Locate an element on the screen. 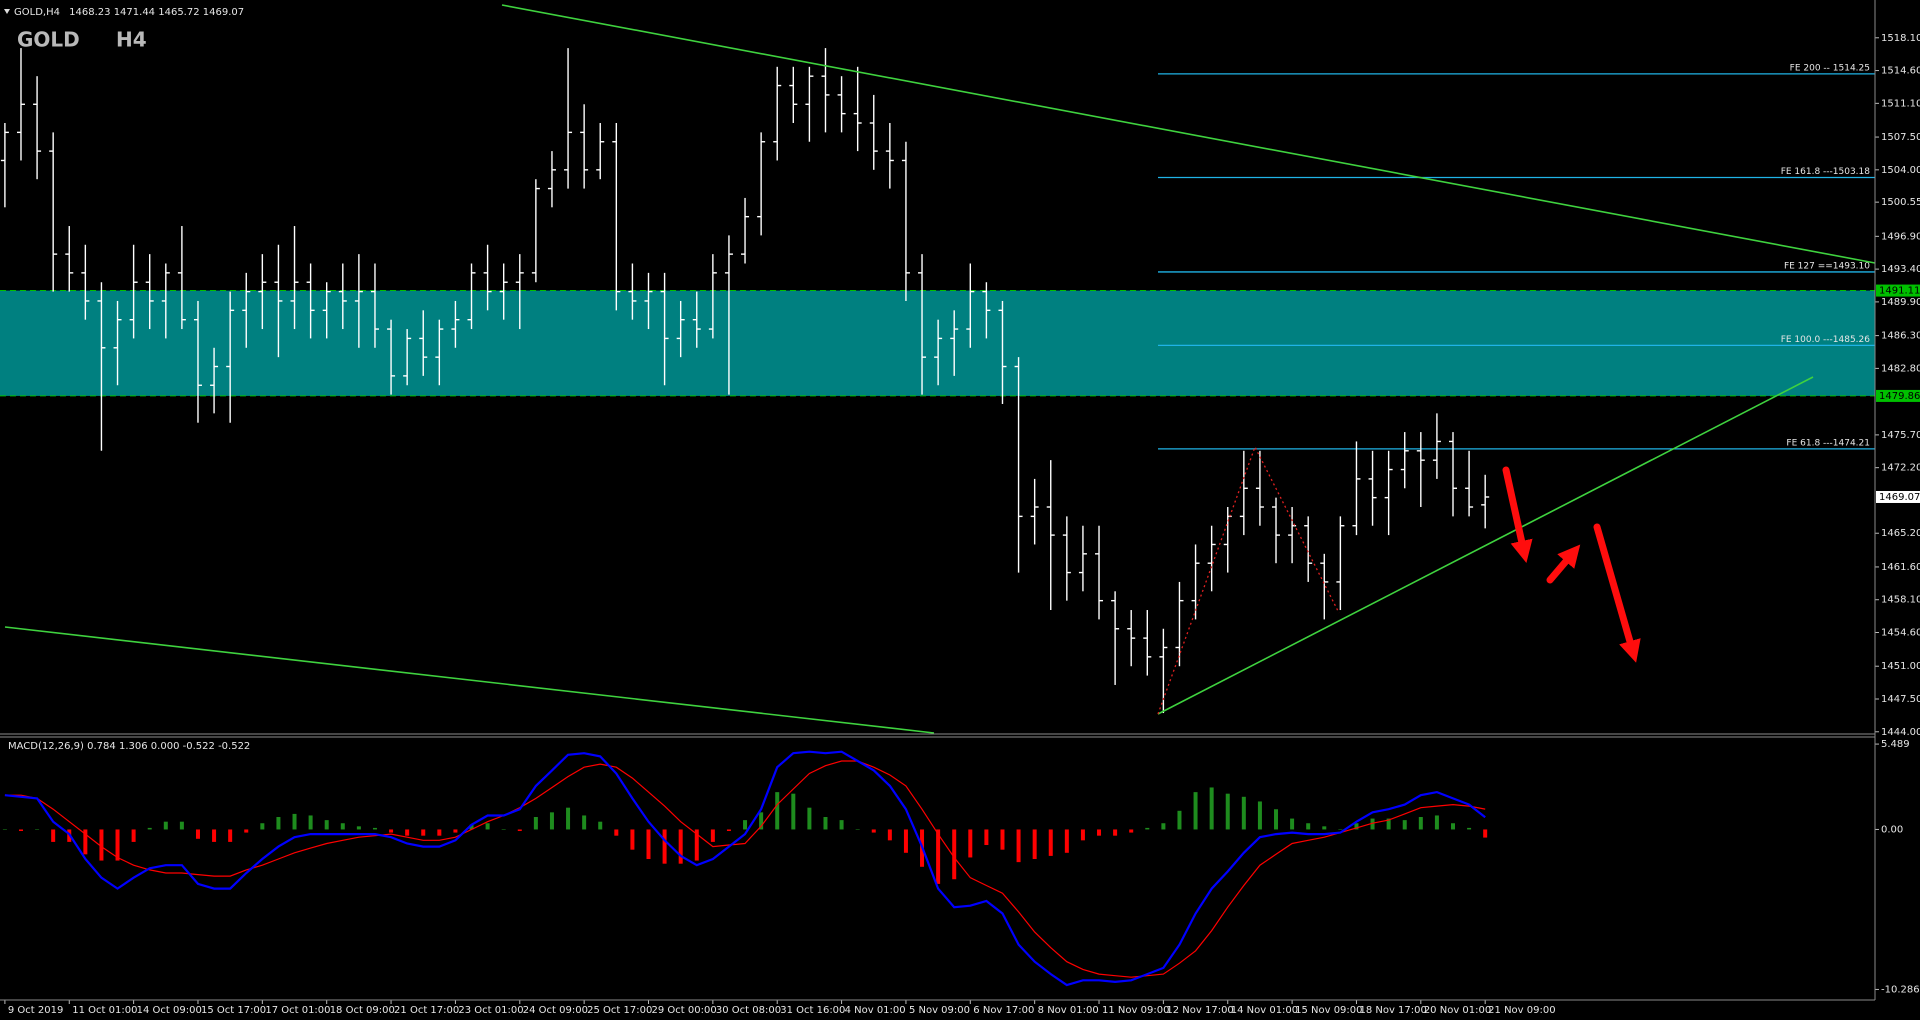 This screenshot has width=1920, height=1020. y-tick-label: -10.286 is located at coordinates (1900, 989).